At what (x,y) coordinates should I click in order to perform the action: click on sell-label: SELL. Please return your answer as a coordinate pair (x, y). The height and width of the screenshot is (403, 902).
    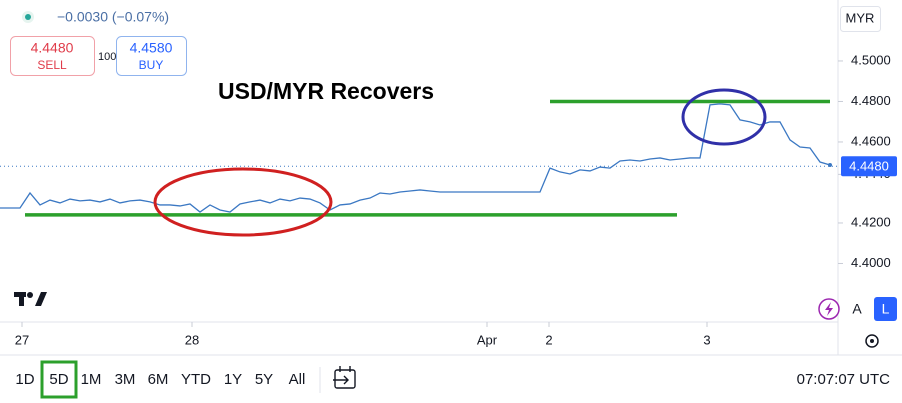
    Looking at the image, I should click on (52, 65).